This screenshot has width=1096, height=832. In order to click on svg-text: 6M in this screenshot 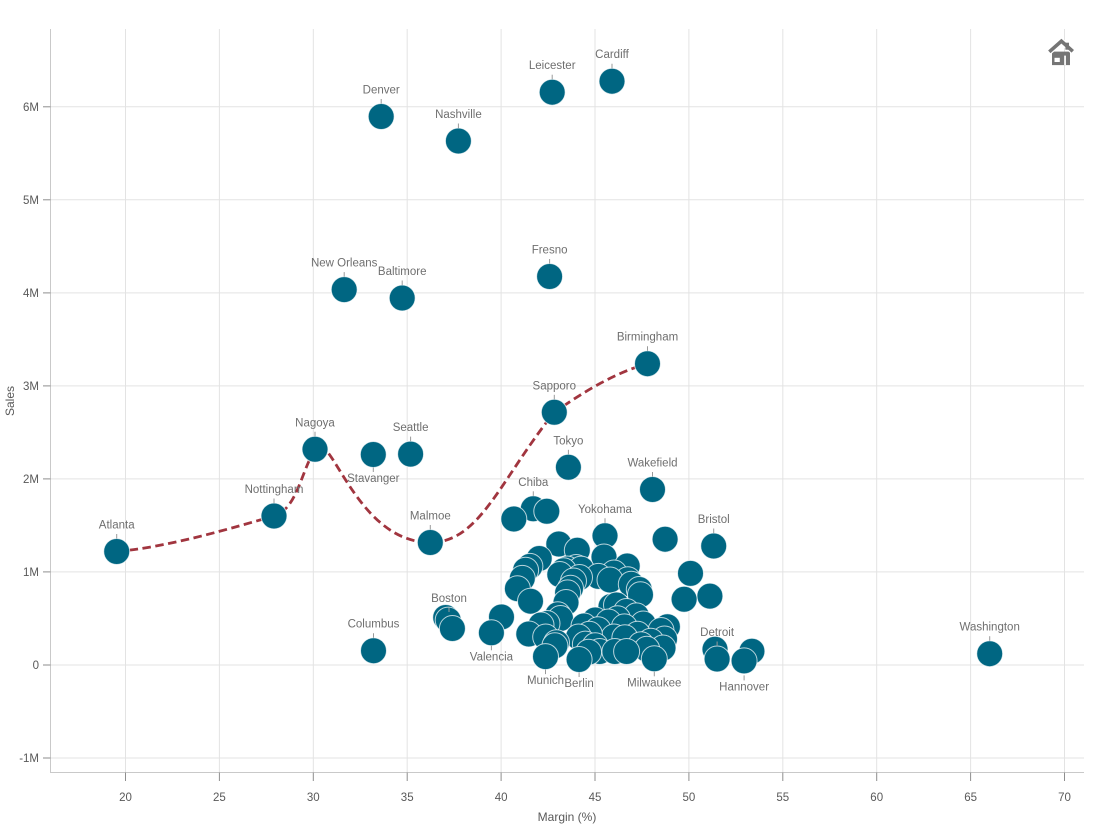, I will do `click(31, 108)`.